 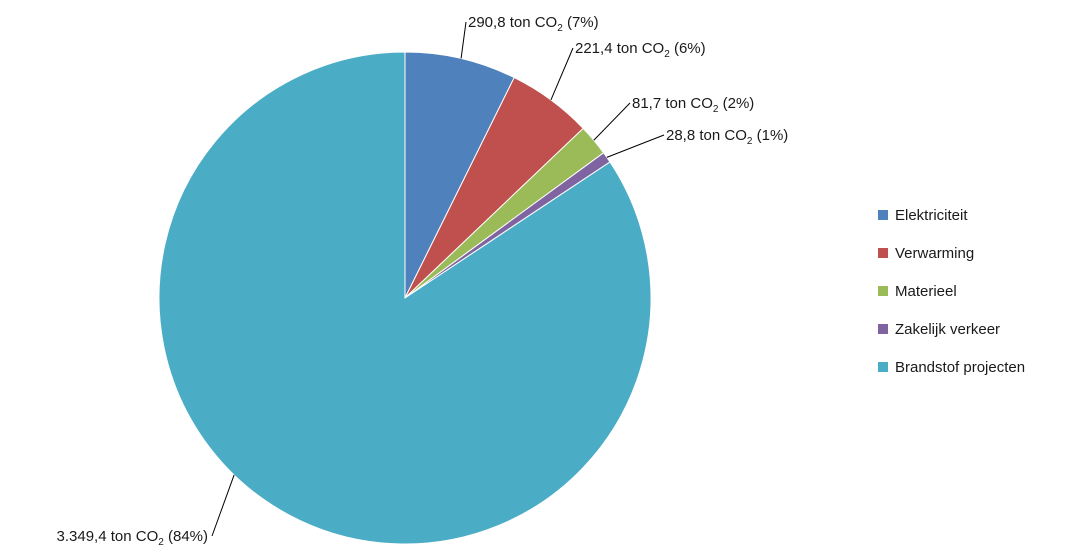 I want to click on legend-swatch-materieel, so click(x=883, y=291).